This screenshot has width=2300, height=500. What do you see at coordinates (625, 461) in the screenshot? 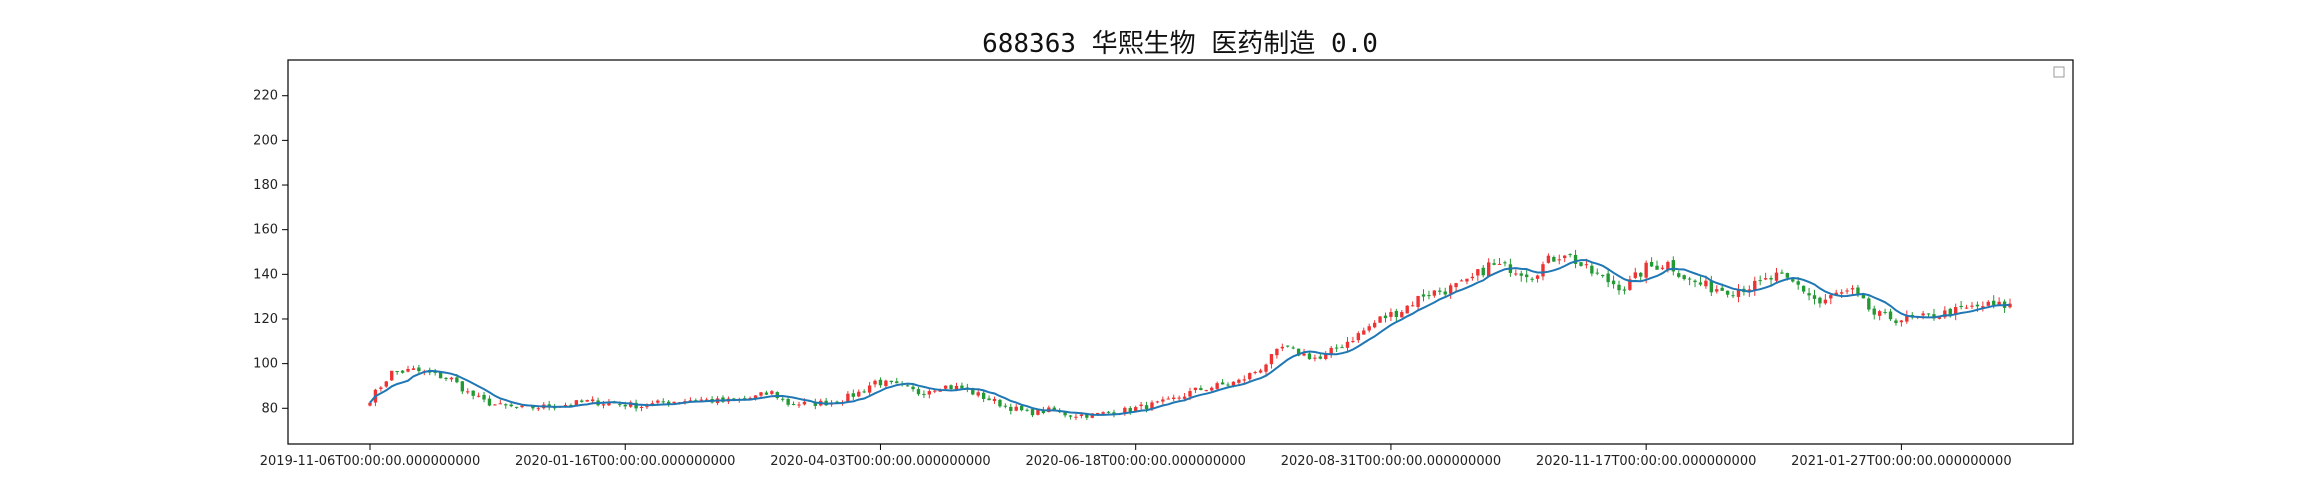
I see `x-tick-label: 2020-01-16T00:00:00.000000000` at bounding box center [625, 461].